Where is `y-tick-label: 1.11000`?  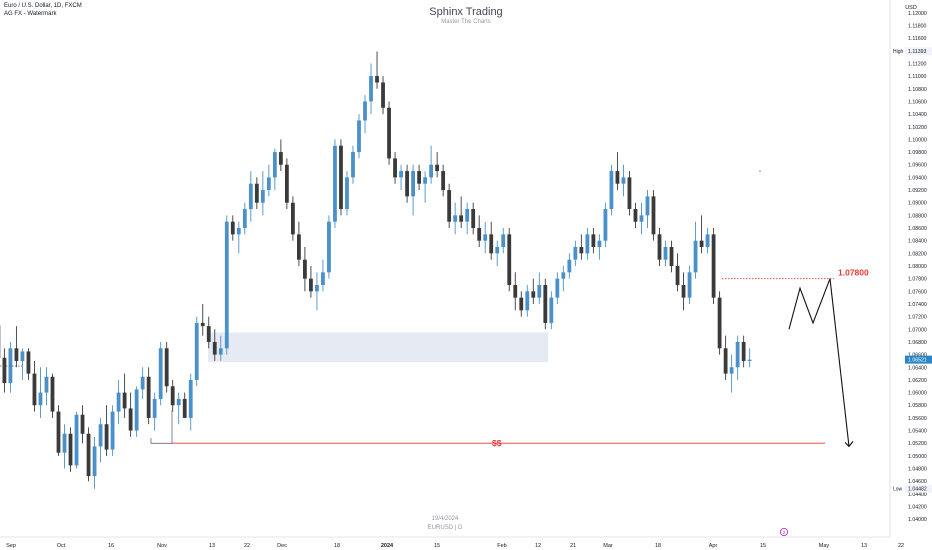 y-tick-label: 1.11000 is located at coordinates (917, 77).